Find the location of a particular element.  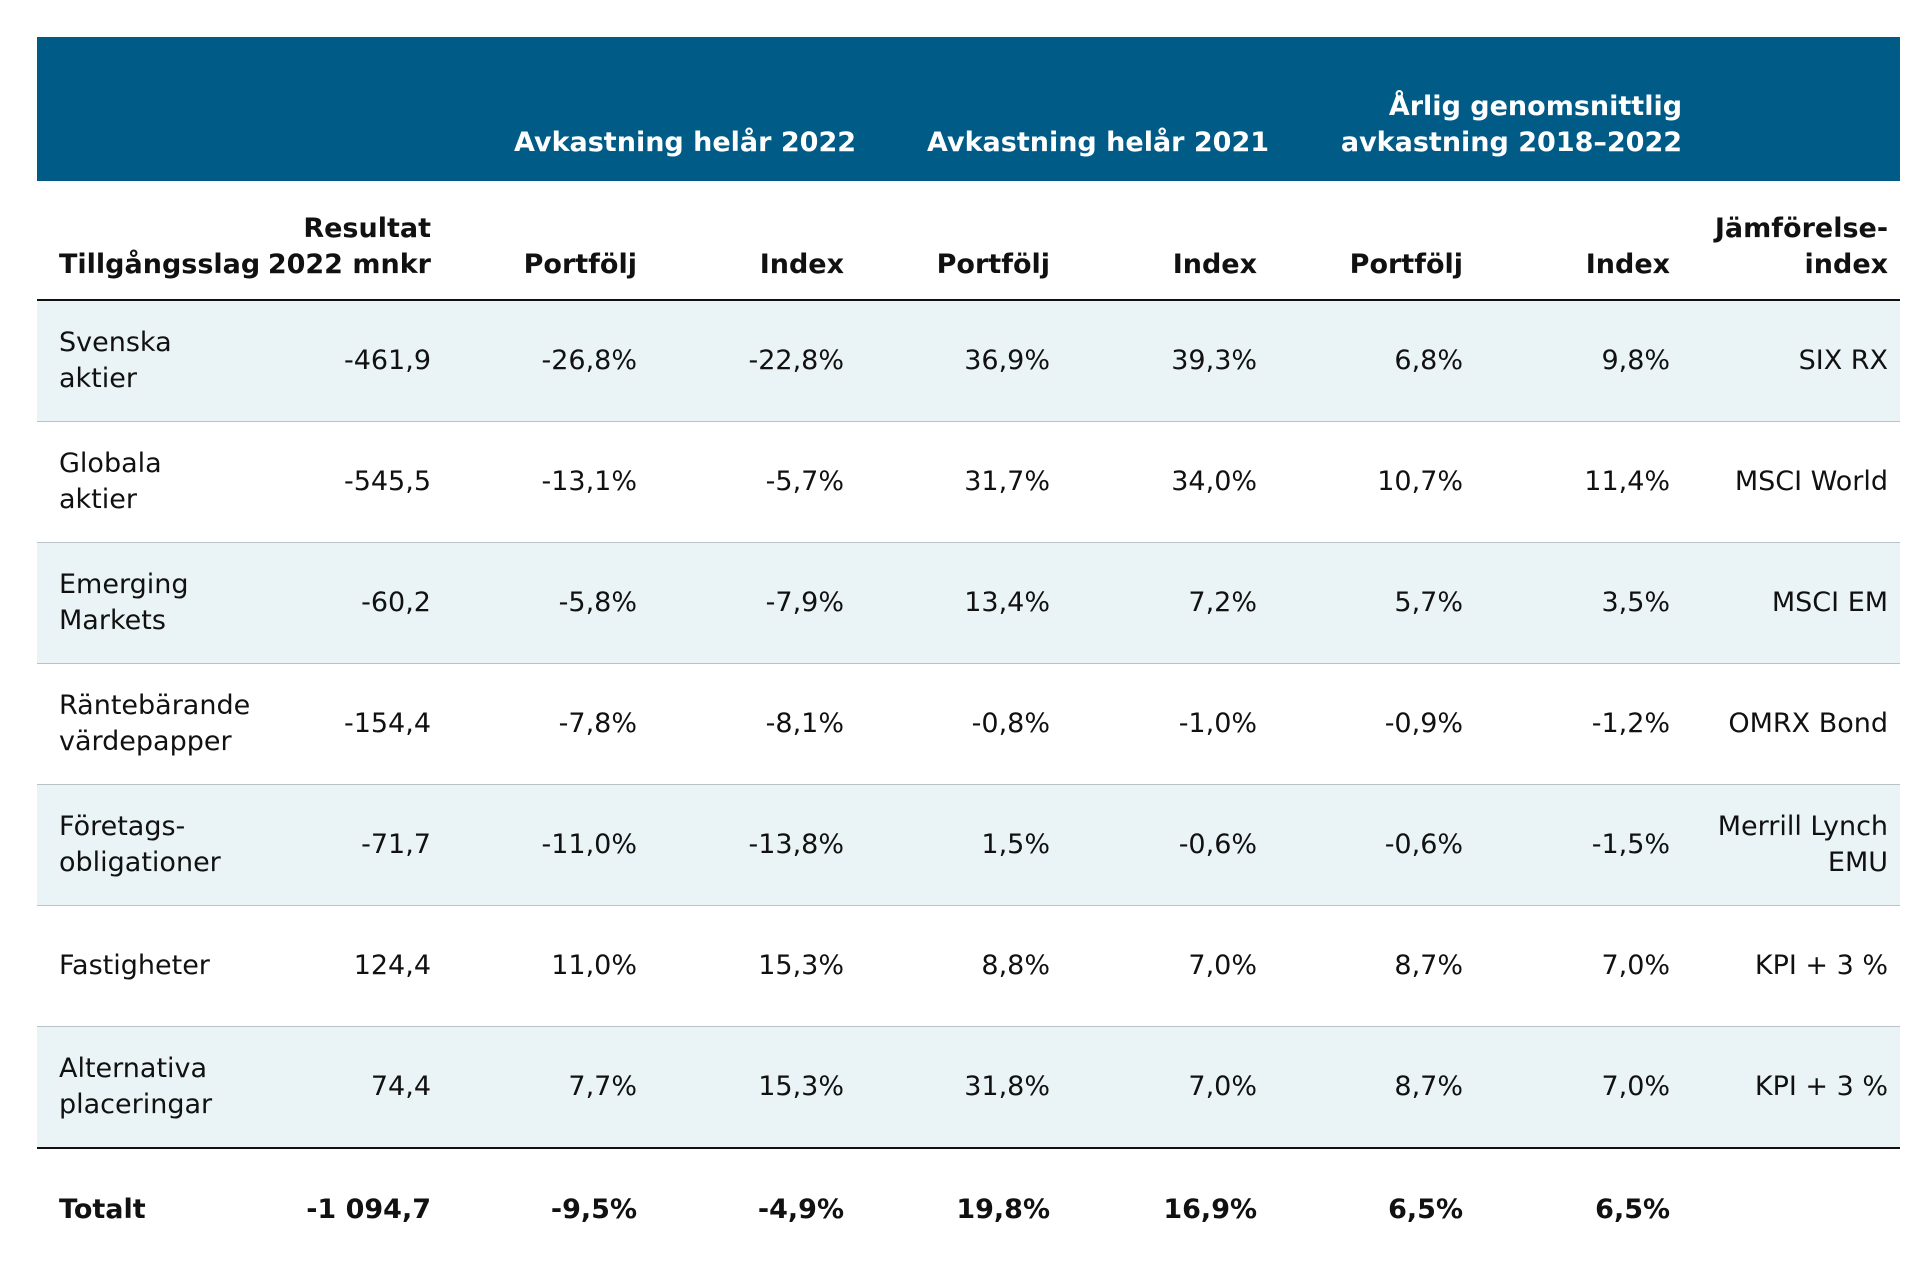

portfolio-2021-cell: -0,8% is located at coordinates (959, 724).